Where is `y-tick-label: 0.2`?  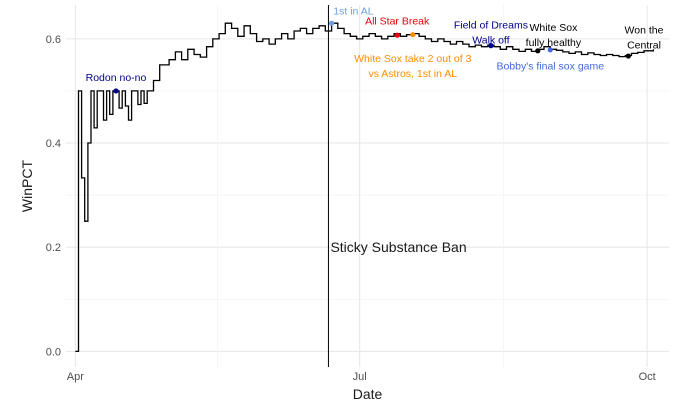 y-tick-label: 0.2 is located at coordinates (53, 248).